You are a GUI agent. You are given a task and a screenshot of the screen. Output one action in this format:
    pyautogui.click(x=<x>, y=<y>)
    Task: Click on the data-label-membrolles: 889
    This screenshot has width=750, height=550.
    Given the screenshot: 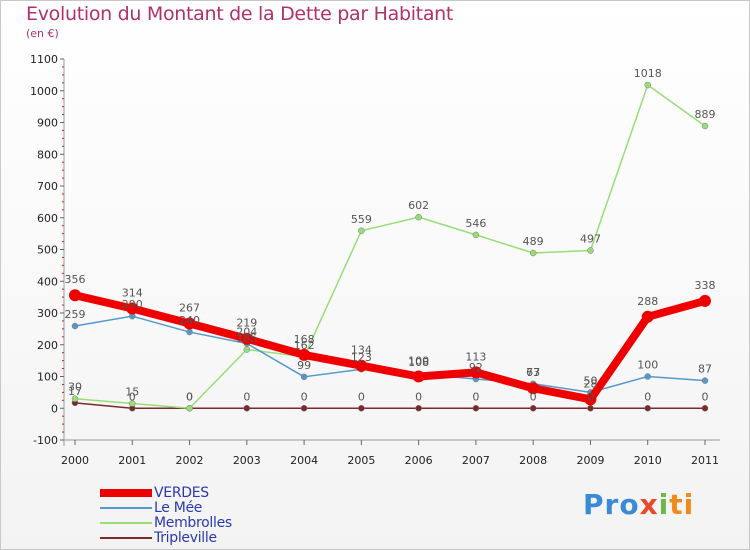 What is the action you would take?
    pyautogui.click(x=705, y=114)
    